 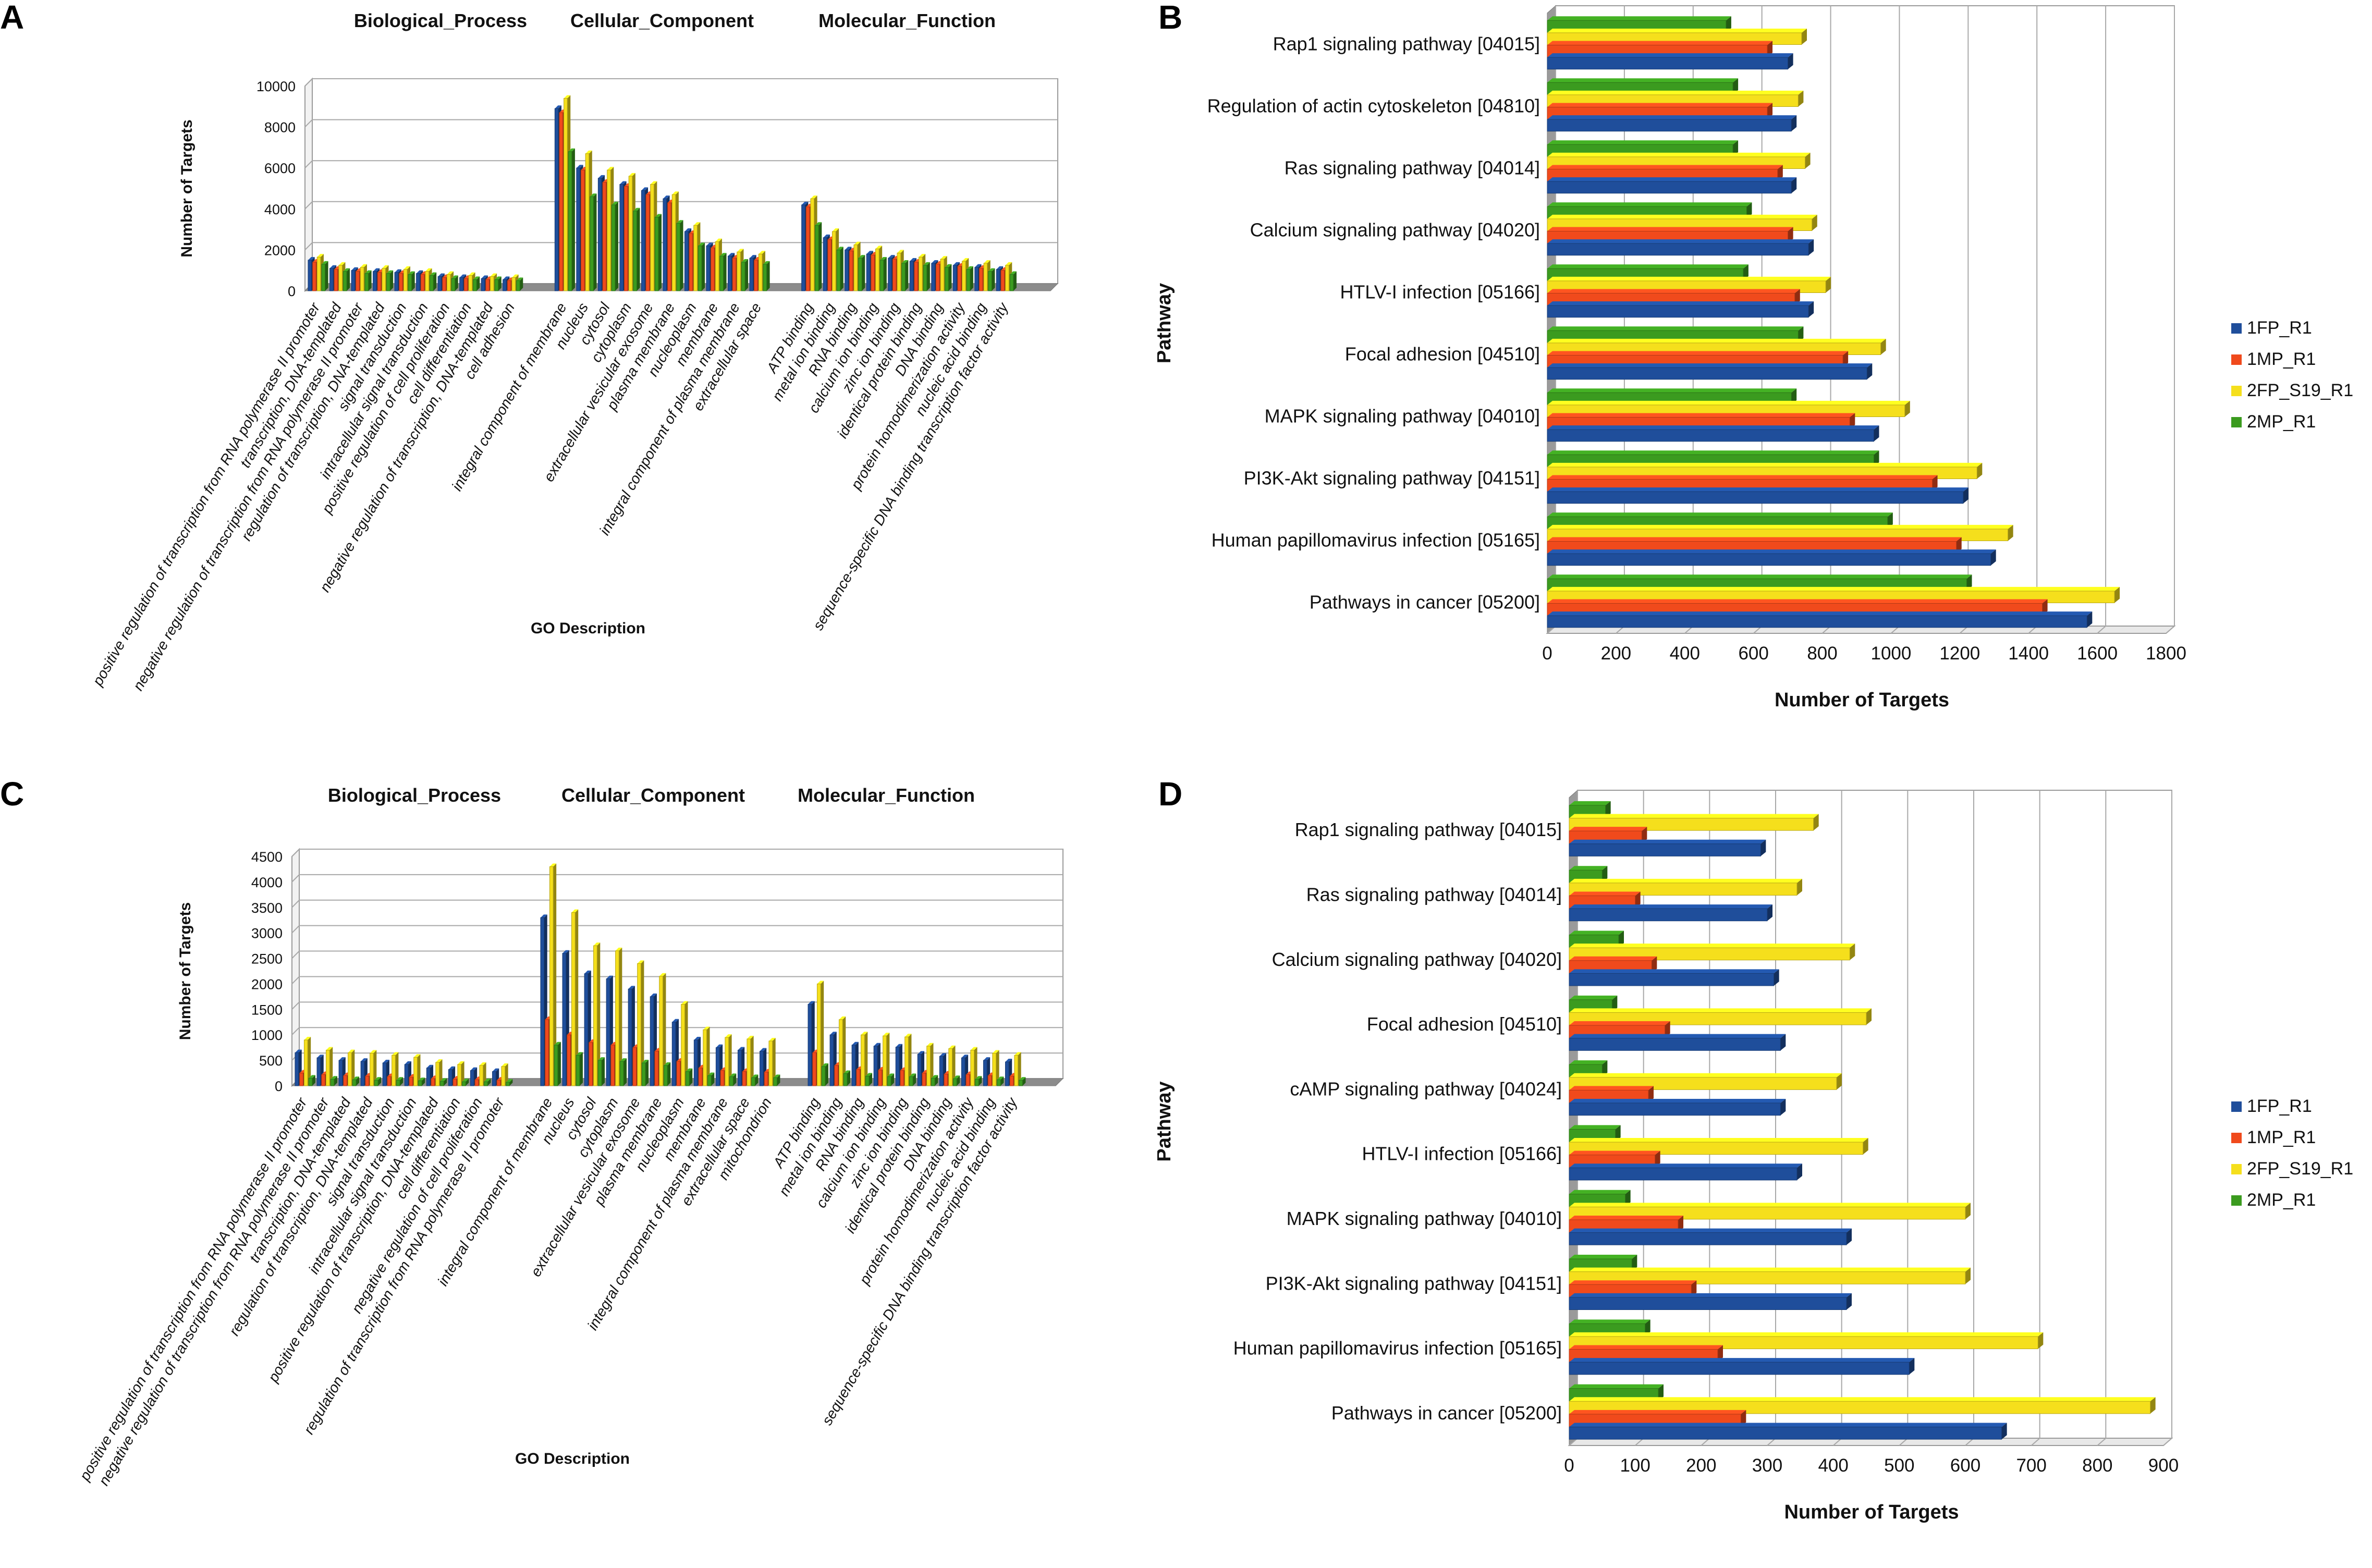 I want to click on y-tick-label: 6000, so click(x=280, y=168).